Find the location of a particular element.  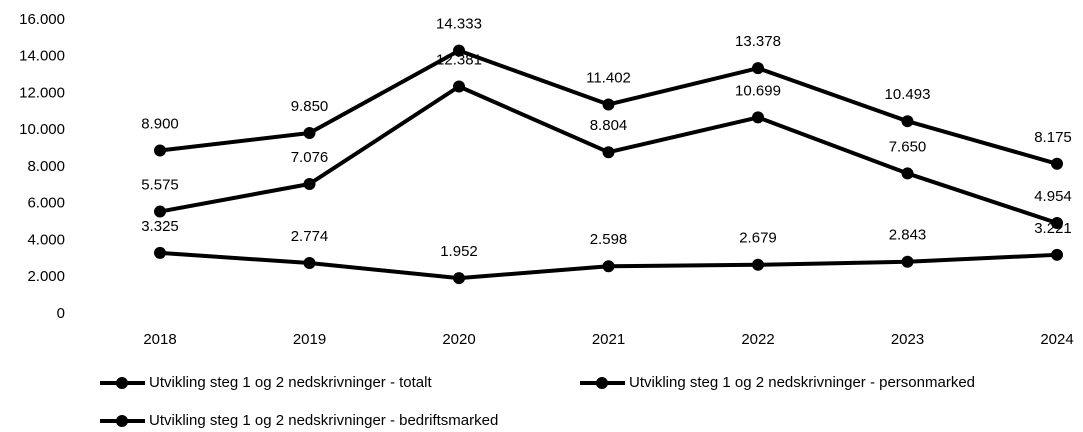

data-label: 13.378 is located at coordinates (758, 41).